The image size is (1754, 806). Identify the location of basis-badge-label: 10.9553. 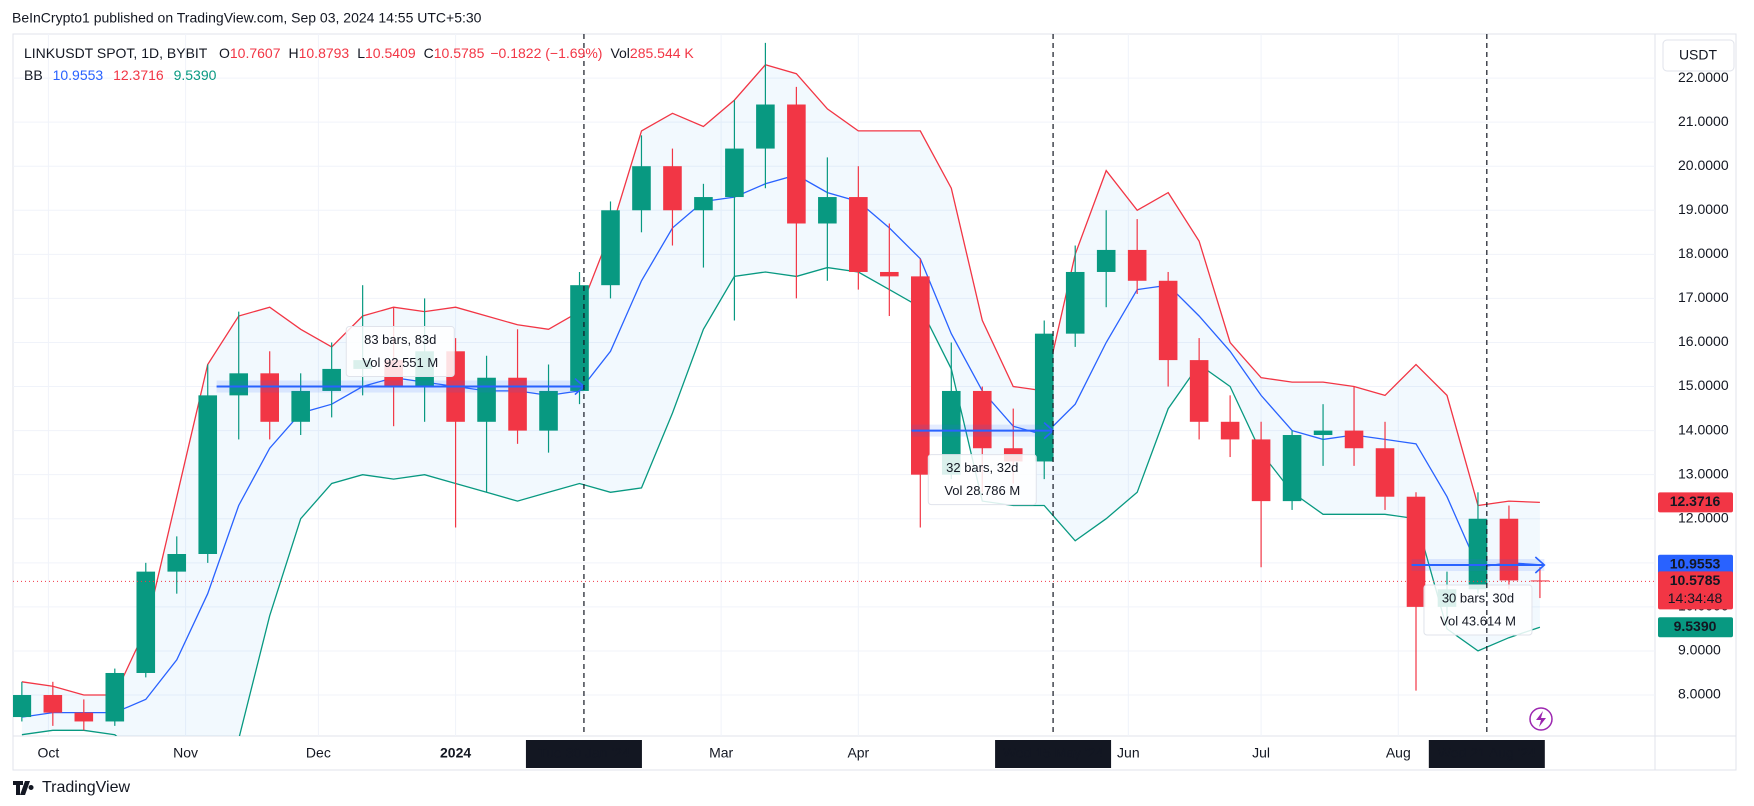
(1695, 563).